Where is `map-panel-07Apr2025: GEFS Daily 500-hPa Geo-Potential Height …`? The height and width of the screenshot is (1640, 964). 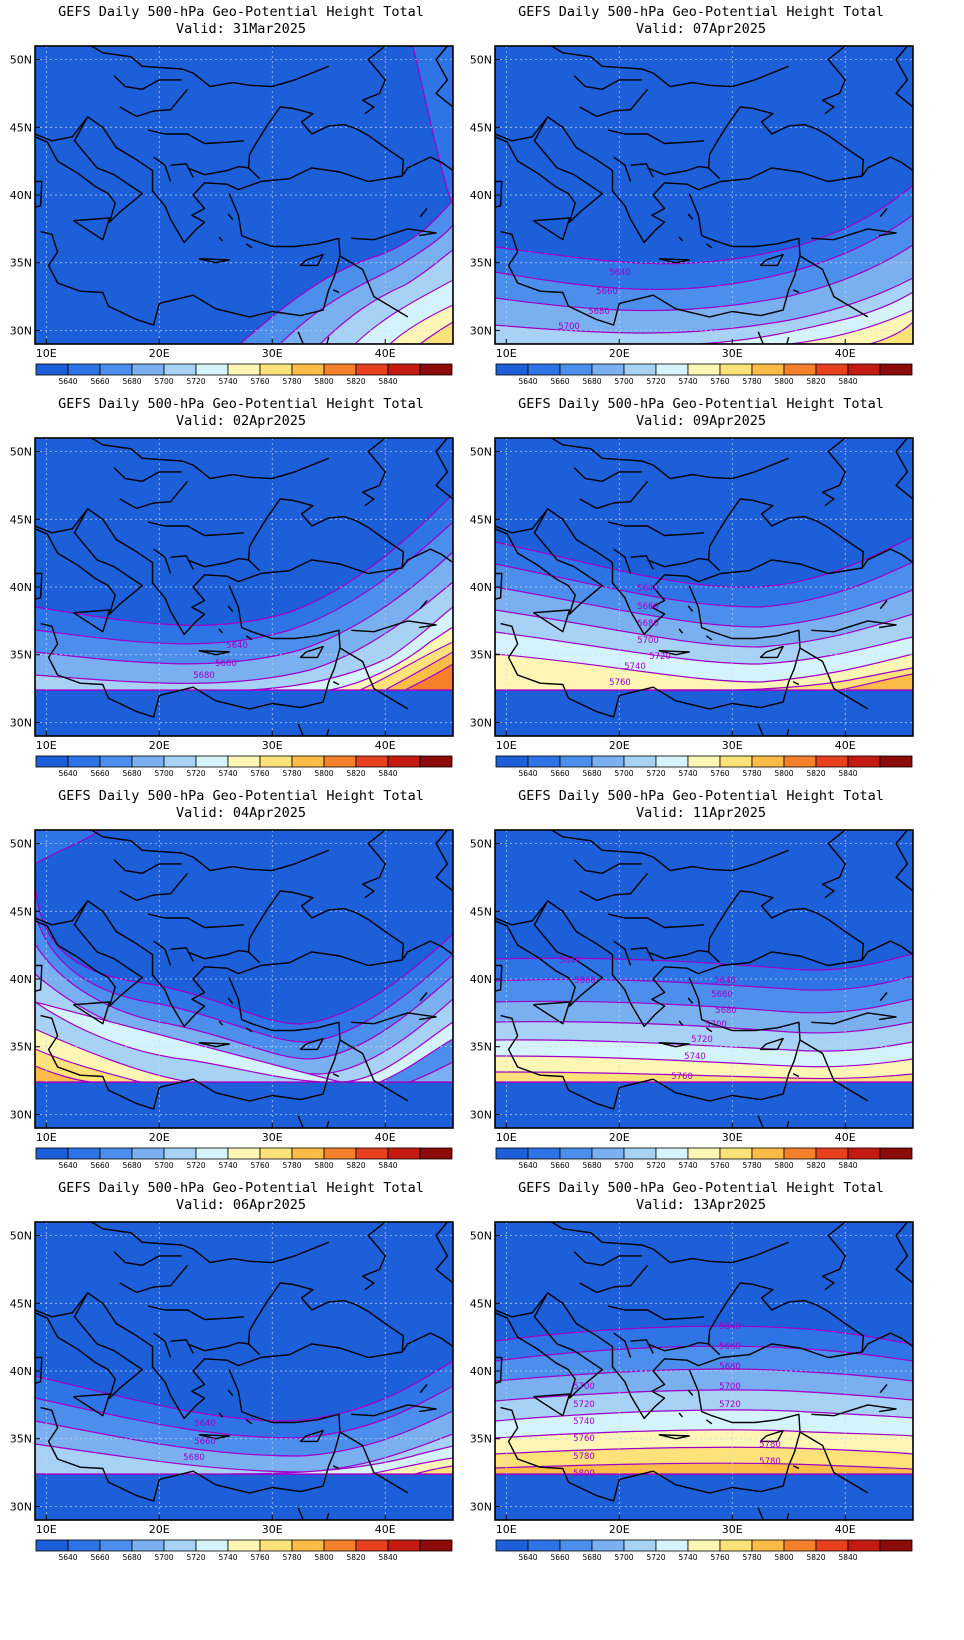 map-panel-07Apr2025: GEFS Daily 500-hPa Geo-Potential Height … is located at coordinates (701, 205).